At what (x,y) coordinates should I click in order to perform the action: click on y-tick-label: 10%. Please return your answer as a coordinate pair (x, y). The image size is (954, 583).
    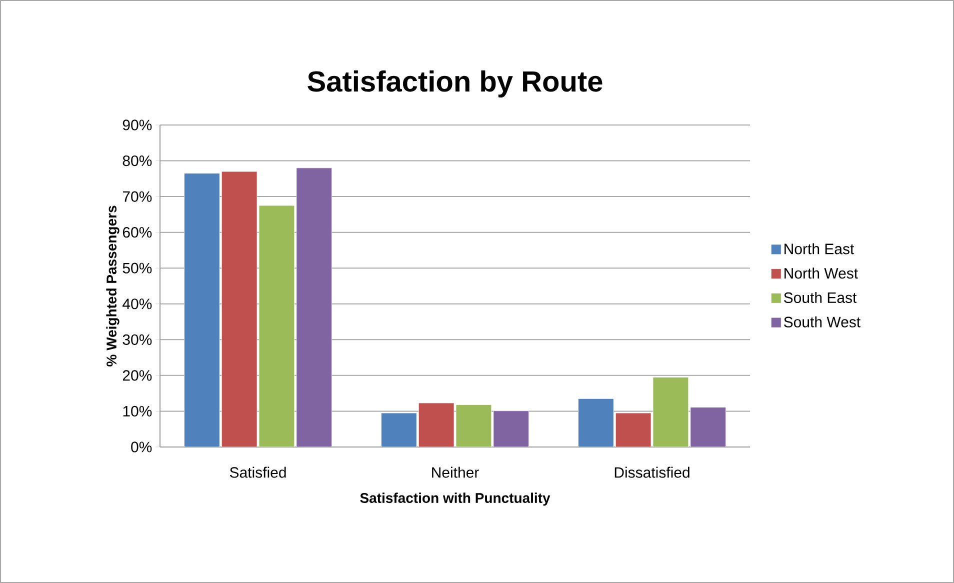
    Looking at the image, I should click on (137, 411).